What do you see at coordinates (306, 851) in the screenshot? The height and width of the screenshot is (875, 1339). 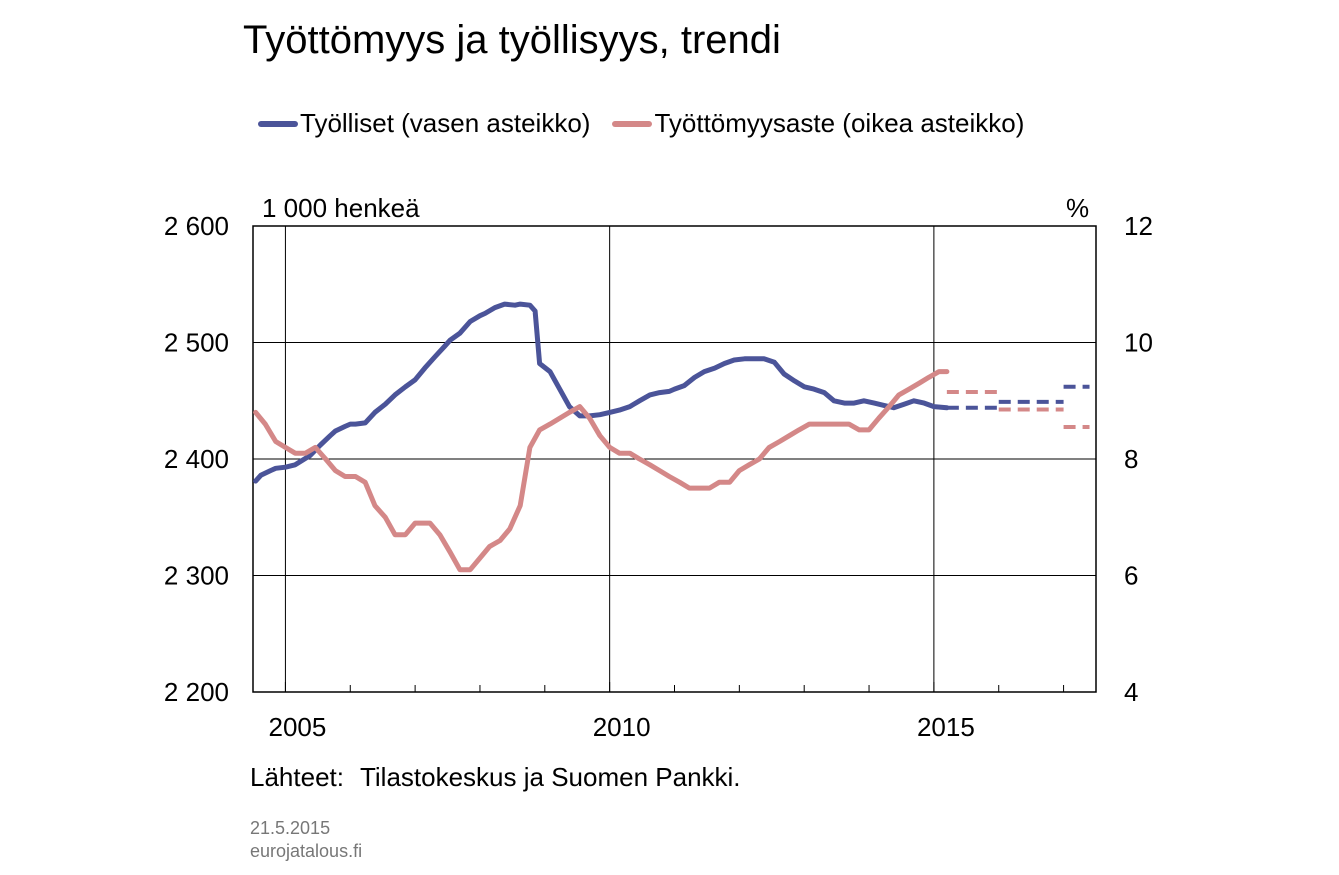 I see `site-name: eurojatalous.fi` at bounding box center [306, 851].